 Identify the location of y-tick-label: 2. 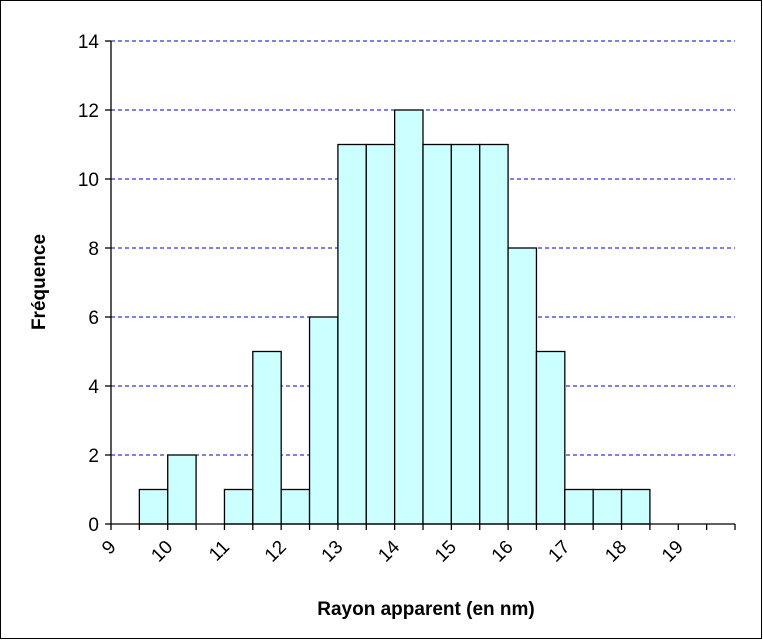
(93, 456).